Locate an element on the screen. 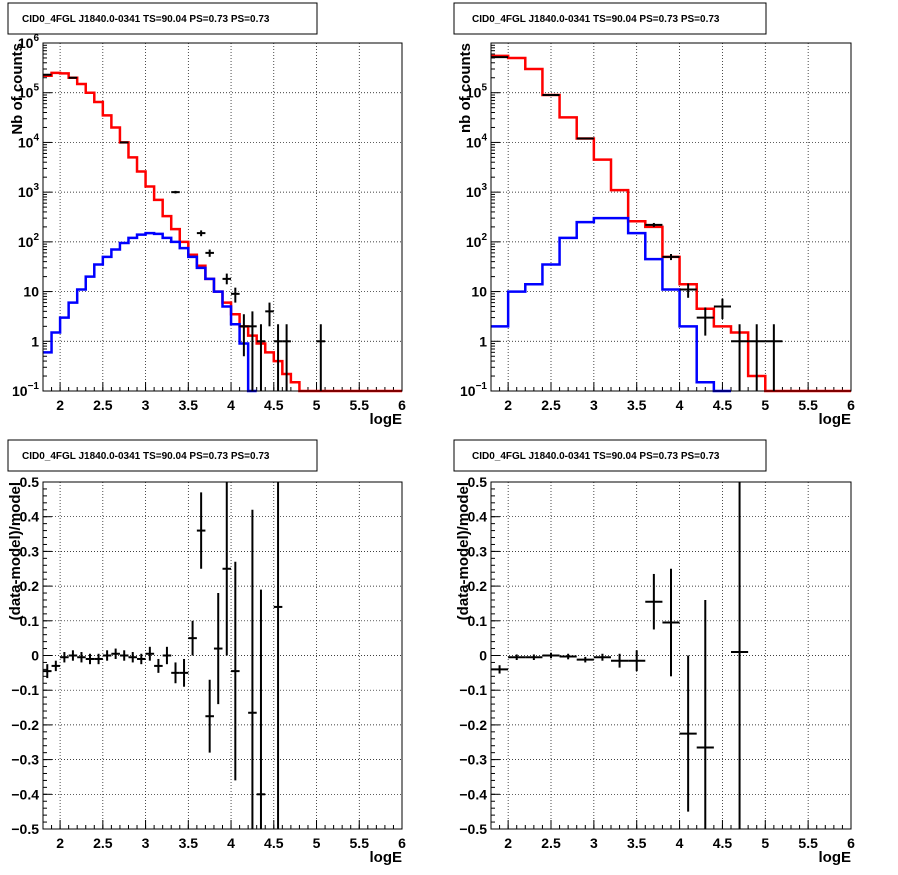 This screenshot has width=898, height=875. y-tick-label: 10⁶ is located at coordinates (29, 42).